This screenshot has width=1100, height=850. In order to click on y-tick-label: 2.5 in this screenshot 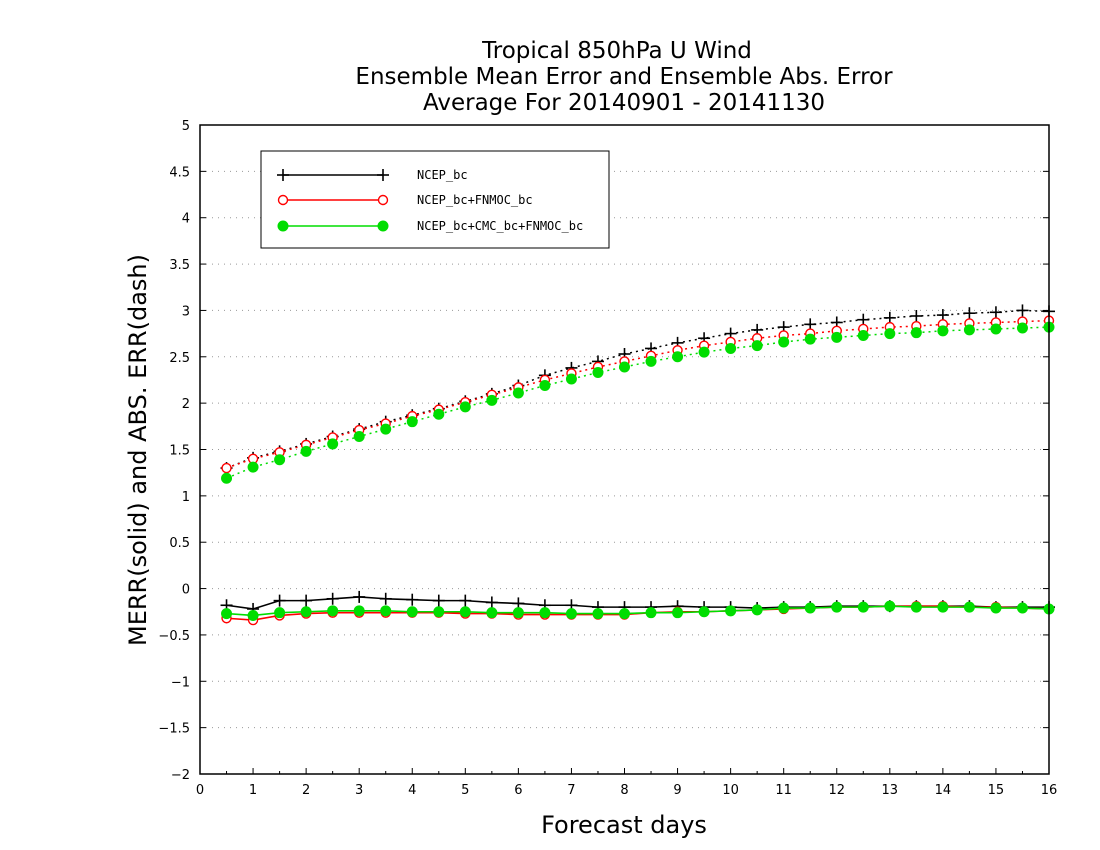, I will do `click(179, 358)`.